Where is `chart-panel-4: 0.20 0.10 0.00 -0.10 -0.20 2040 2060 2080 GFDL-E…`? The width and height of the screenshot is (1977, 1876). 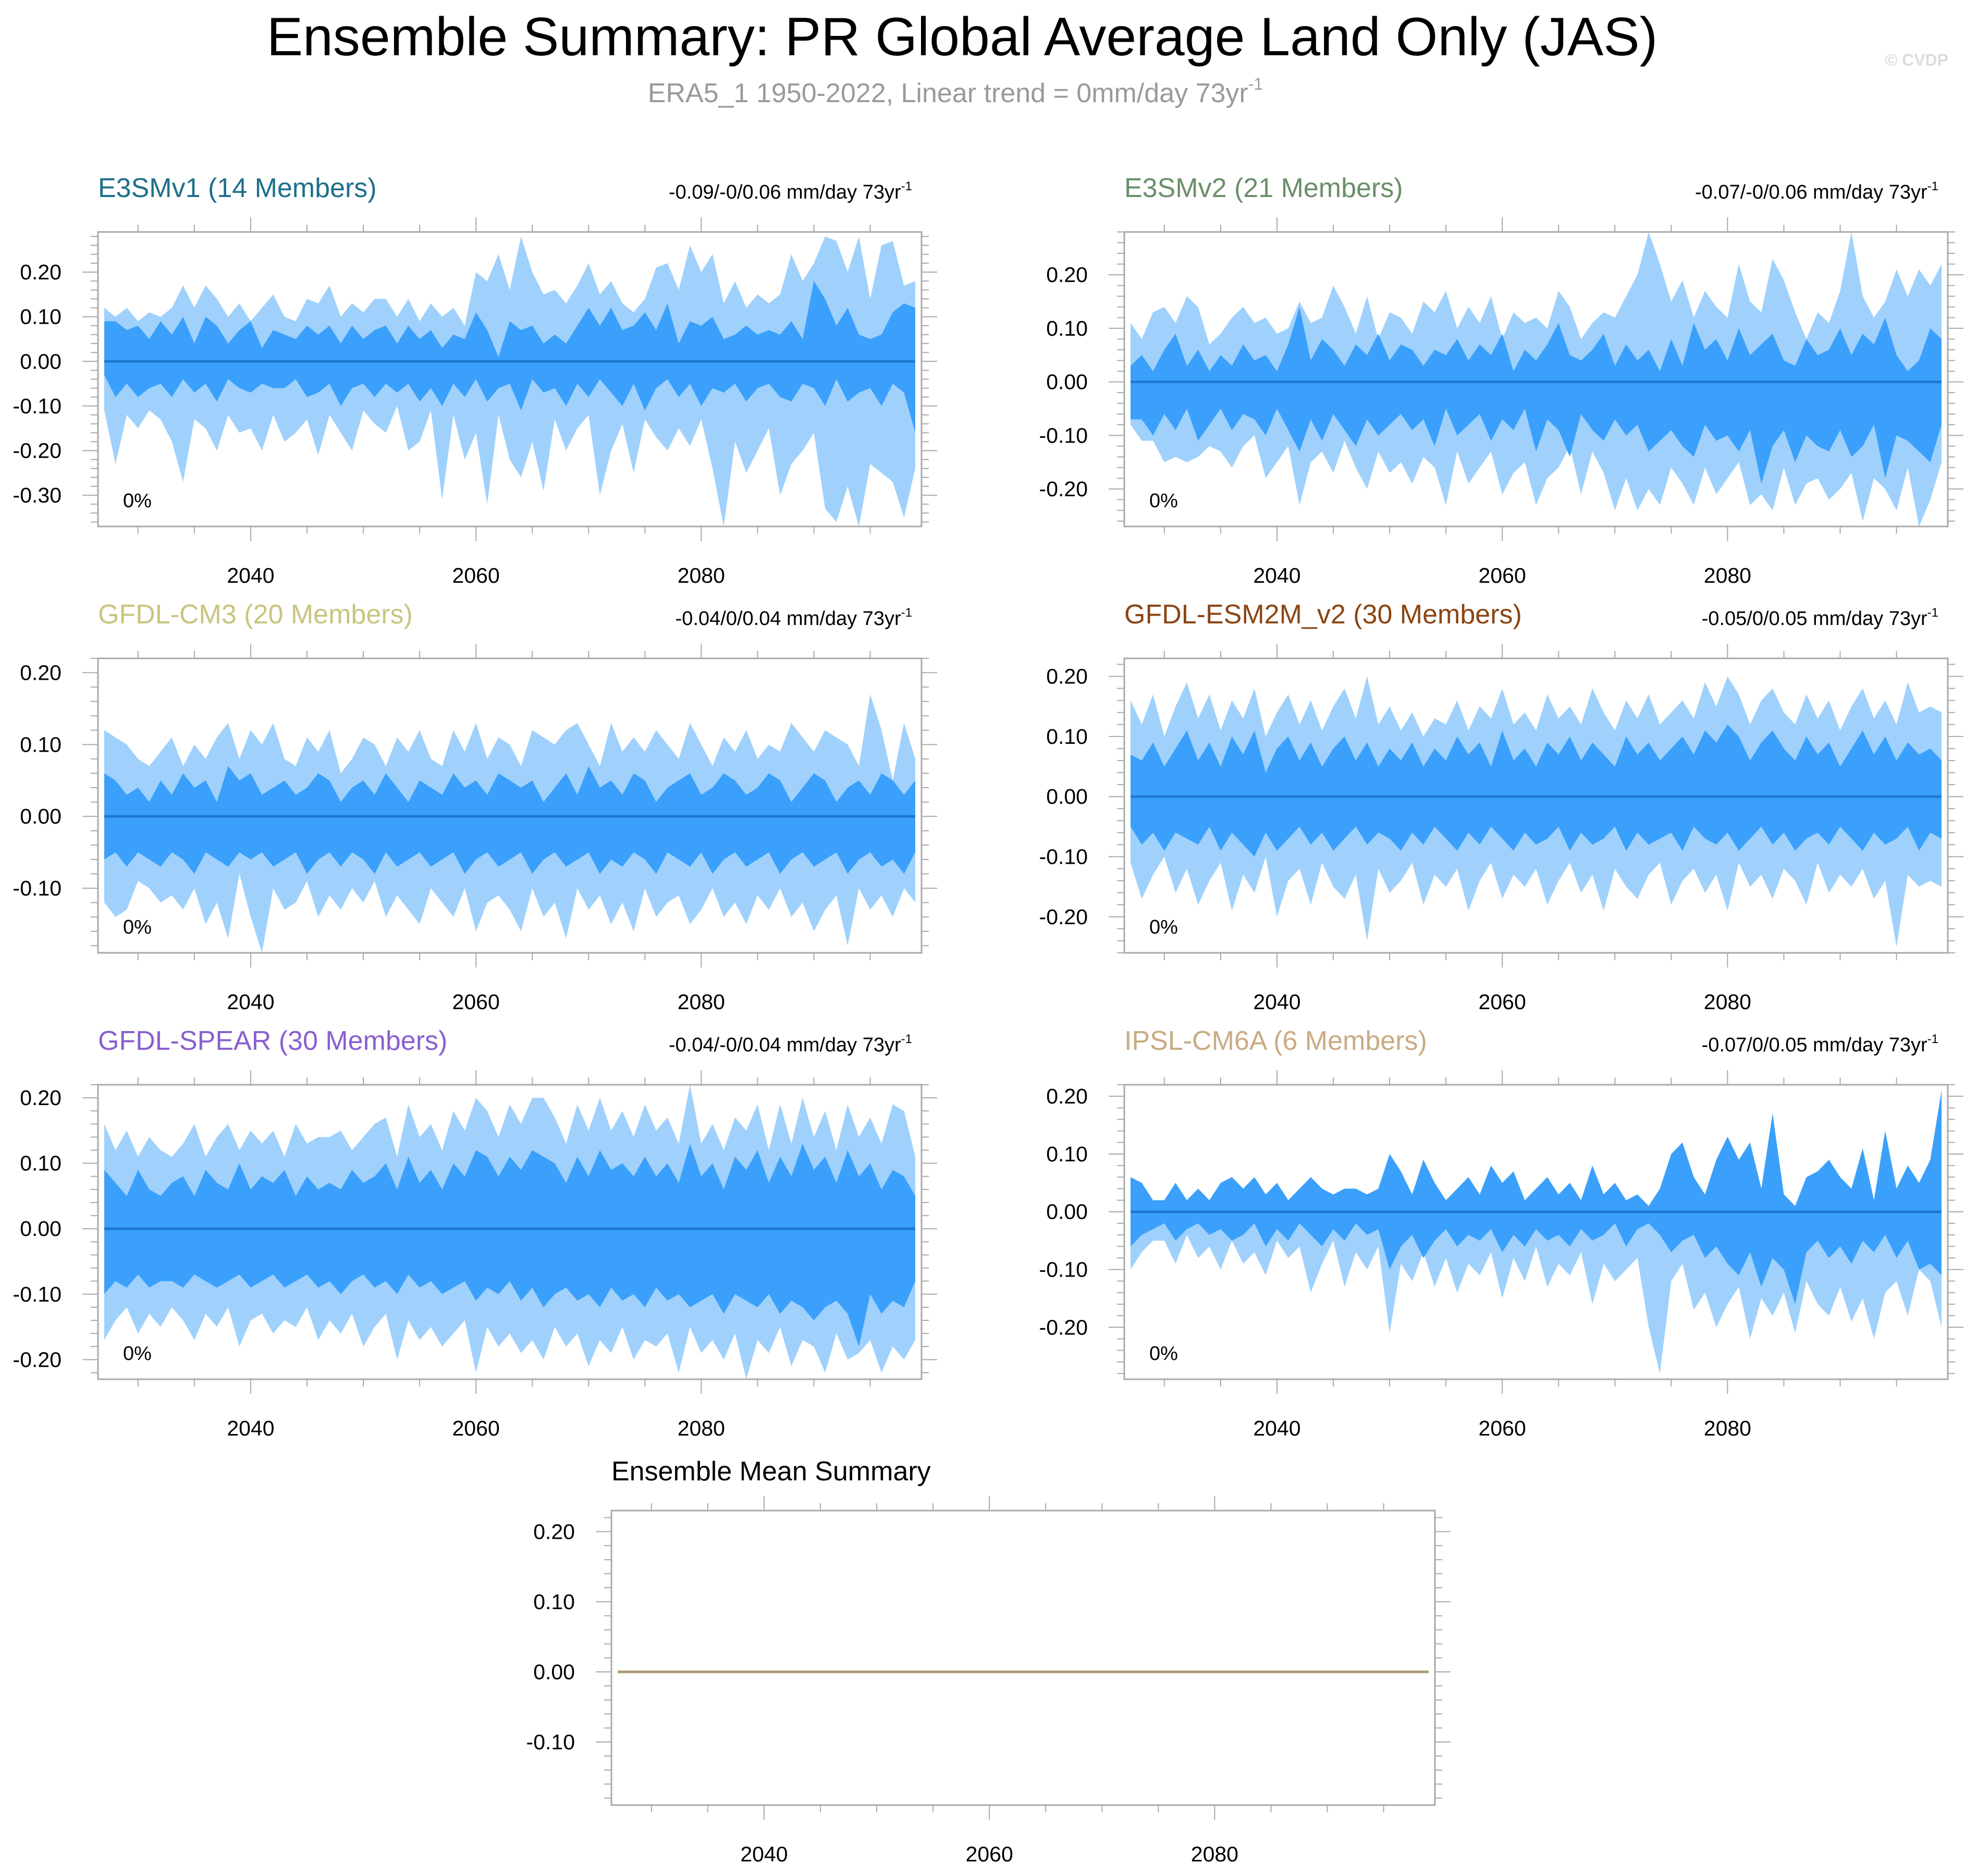 chart-panel-4: 0.20 0.10 0.00 -0.10 -0.20 2040 2060 2080 GFDL-E… is located at coordinates (1501, 806).